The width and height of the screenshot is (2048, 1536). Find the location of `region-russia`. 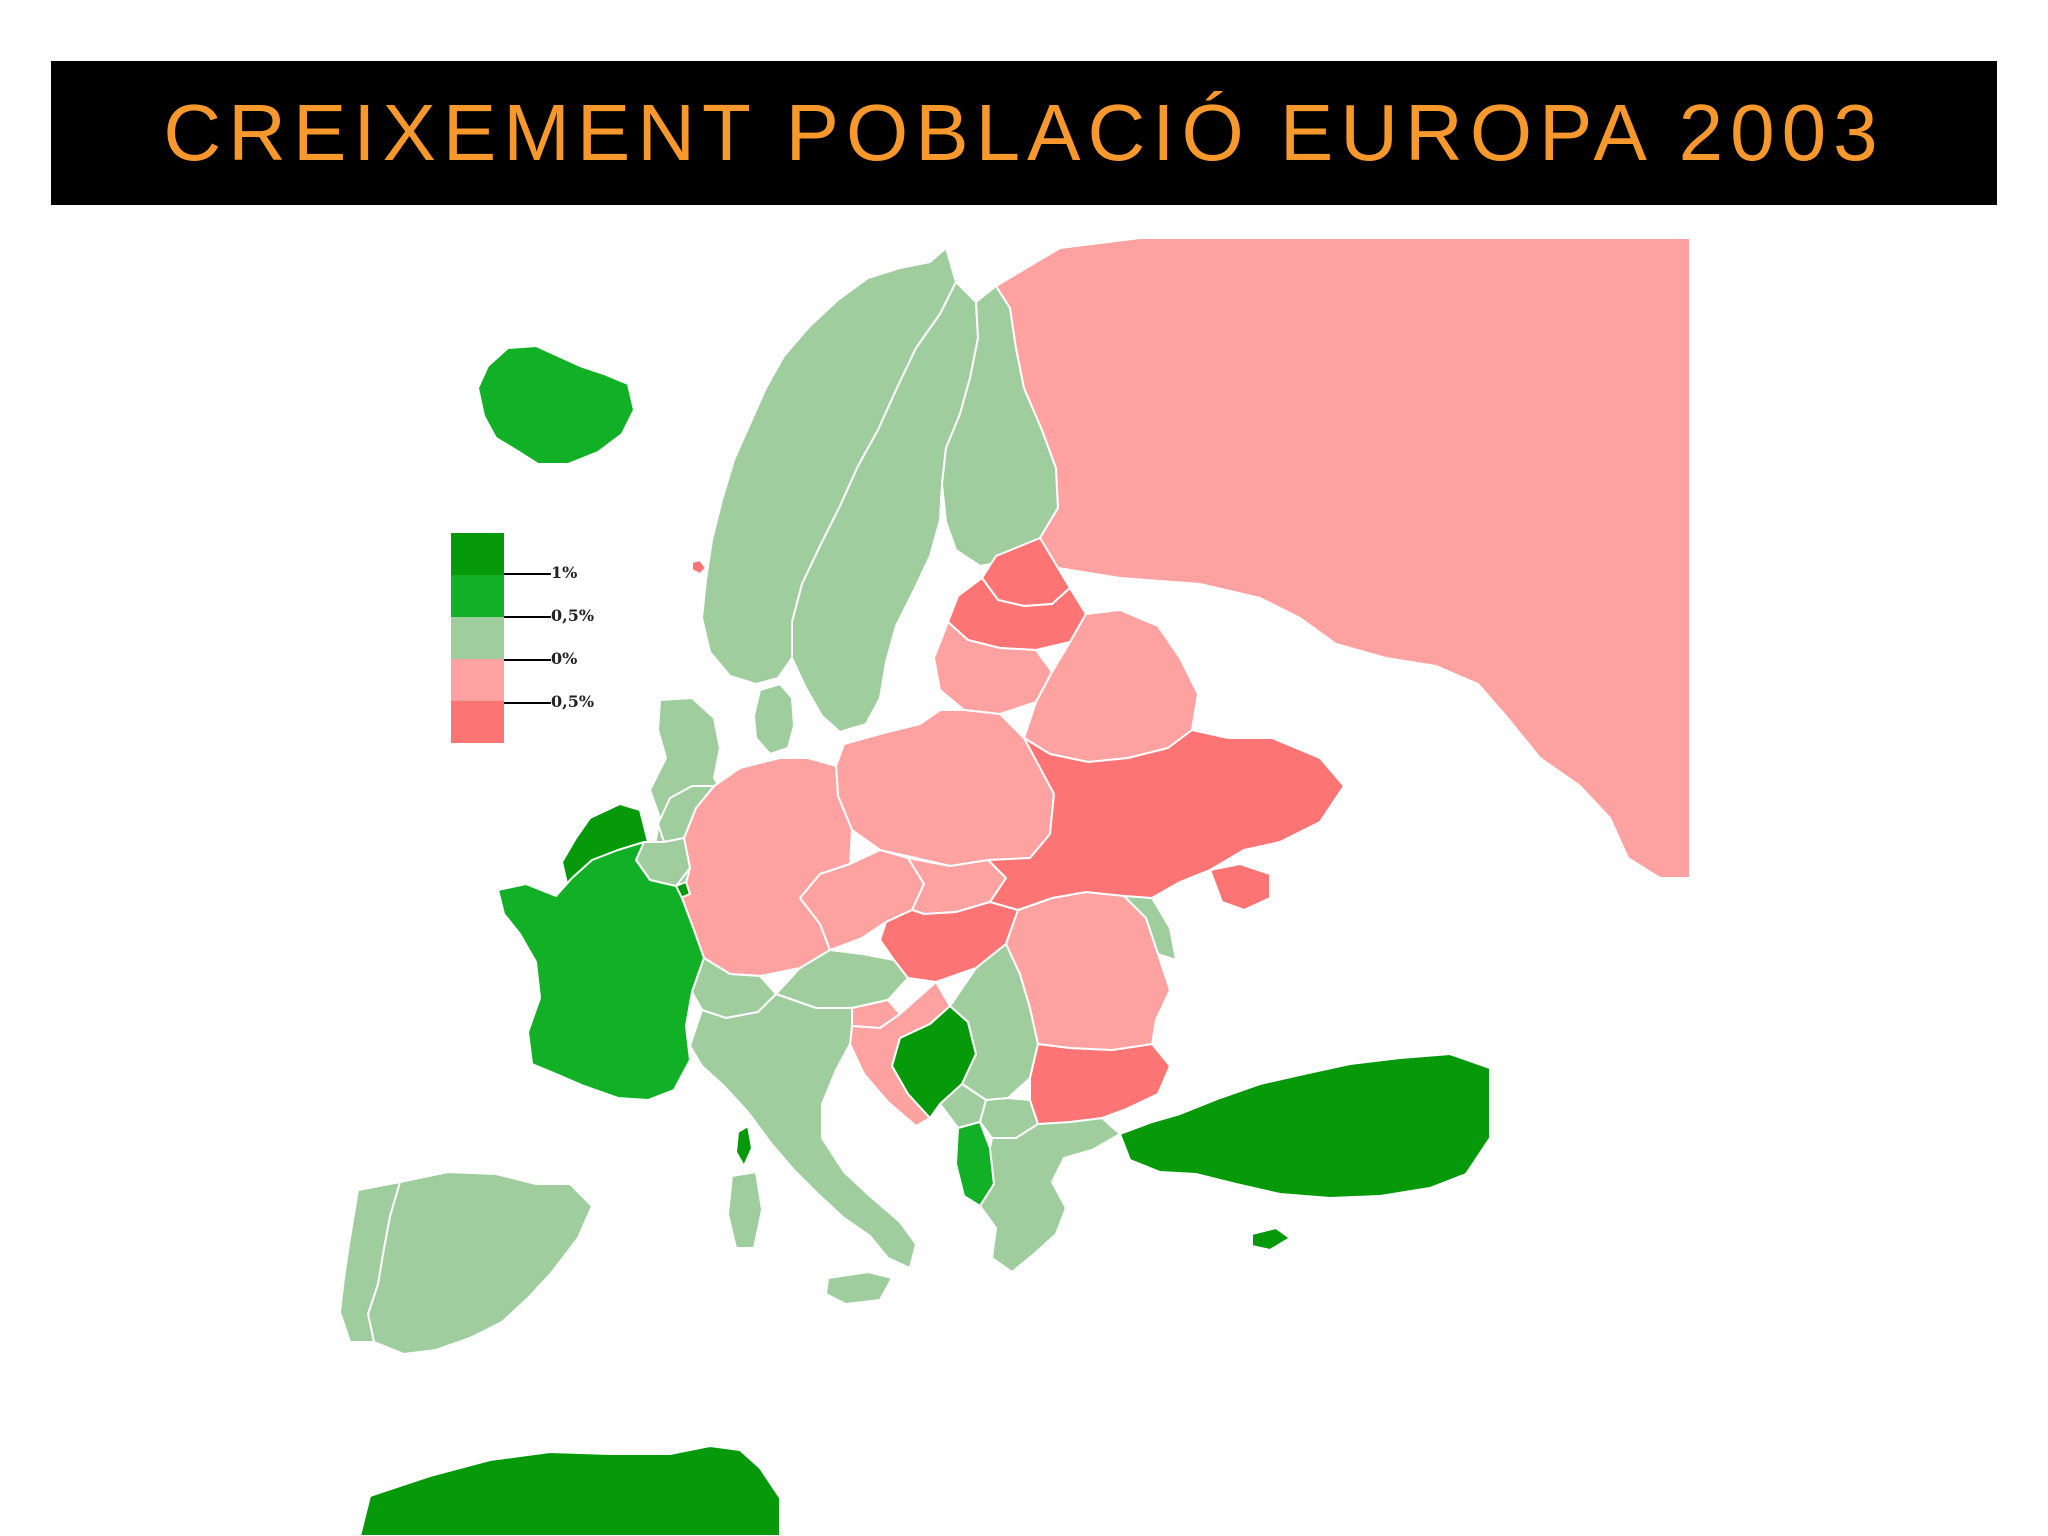

region-russia is located at coordinates (1342, 558).